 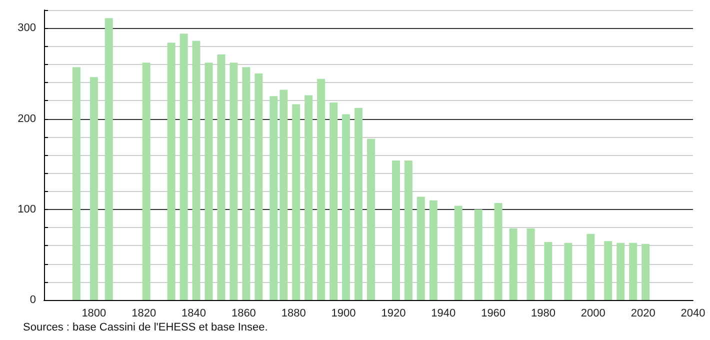 I want to click on x-tick-label: 1920, so click(x=393, y=314).